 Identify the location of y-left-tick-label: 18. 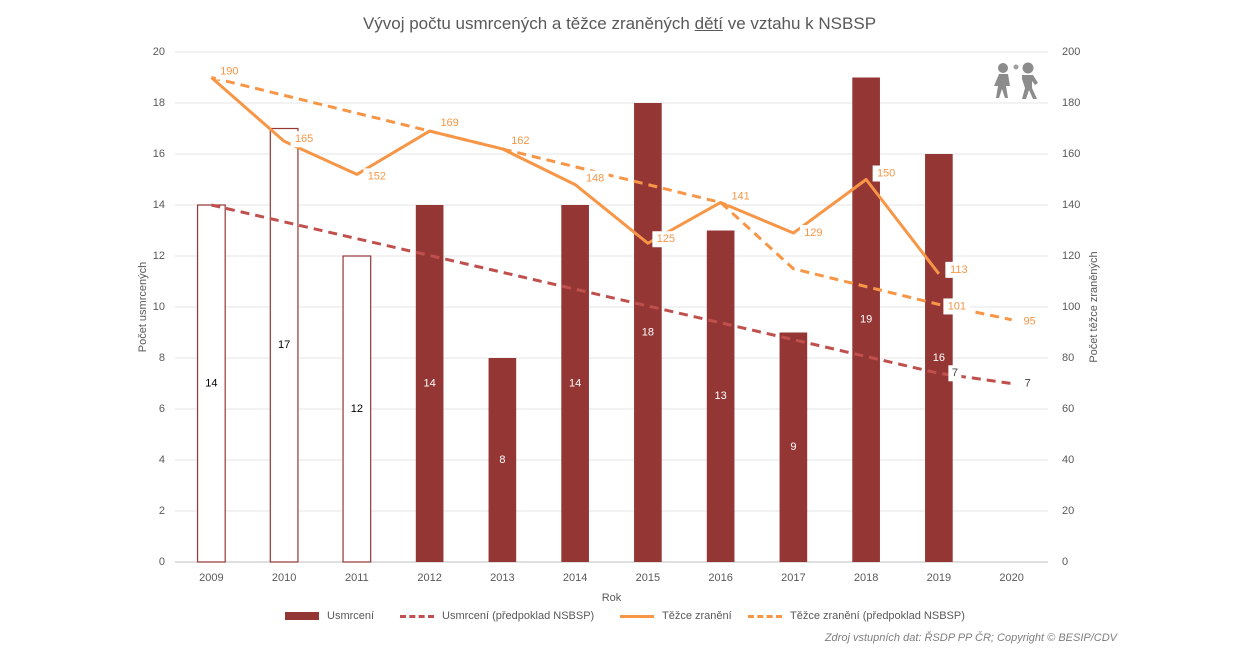
(159, 103).